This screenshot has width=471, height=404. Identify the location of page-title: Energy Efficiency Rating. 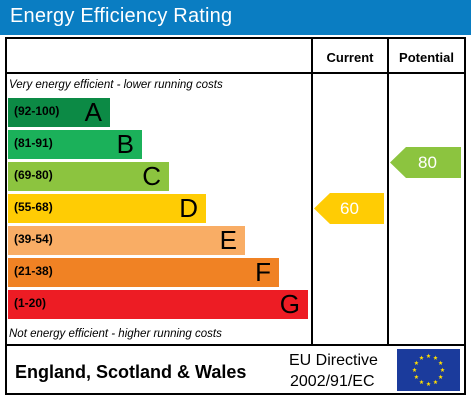
(121, 16).